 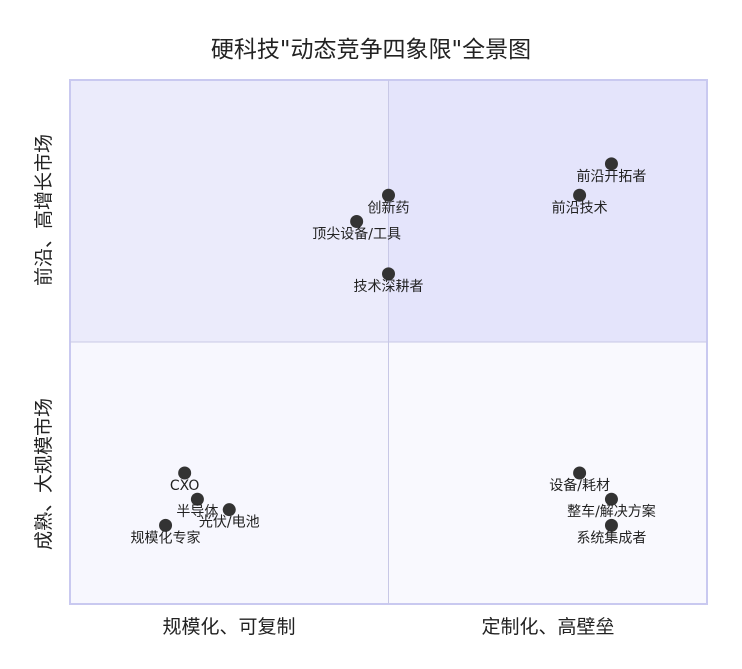 What do you see at coordinates (579, 485) in the screenshot?
I see `data-point-label: 设备/耗材` at bounding box center [579, 485].